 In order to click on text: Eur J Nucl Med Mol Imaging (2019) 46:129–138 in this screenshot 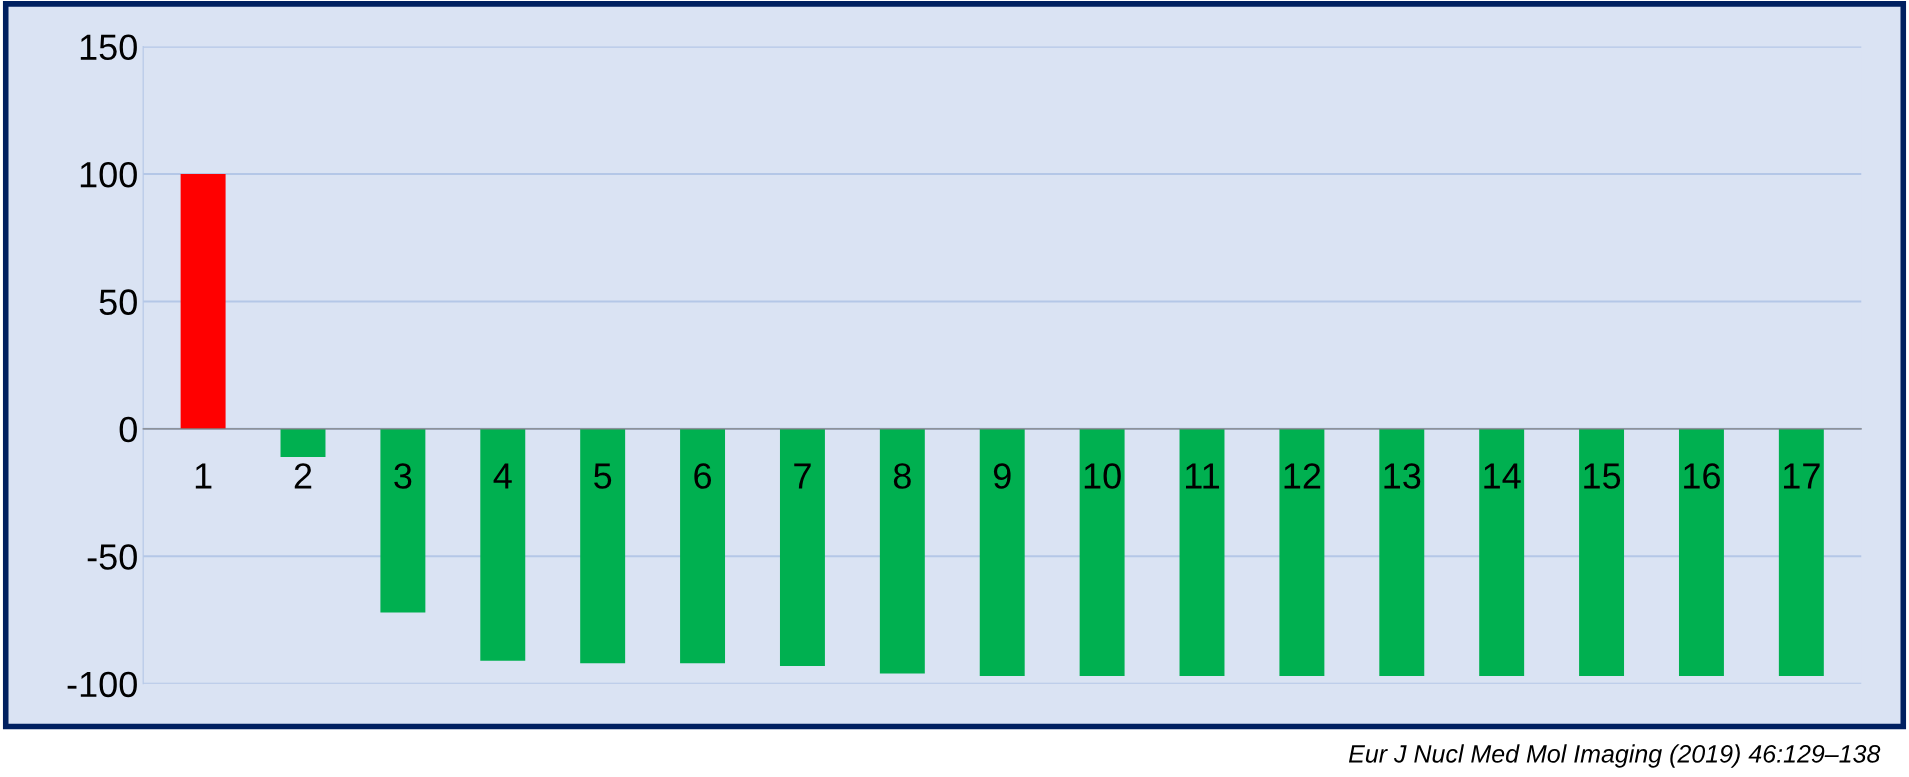, I will do `click(1614, 756)`.